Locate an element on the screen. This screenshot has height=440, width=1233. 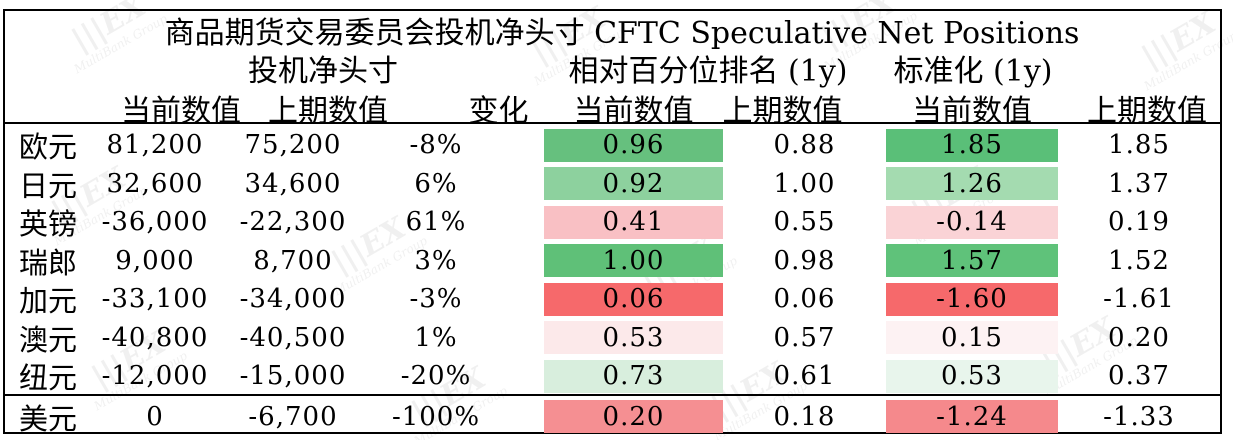
currency-label: 英镑 is located at coordinates (48, 224).